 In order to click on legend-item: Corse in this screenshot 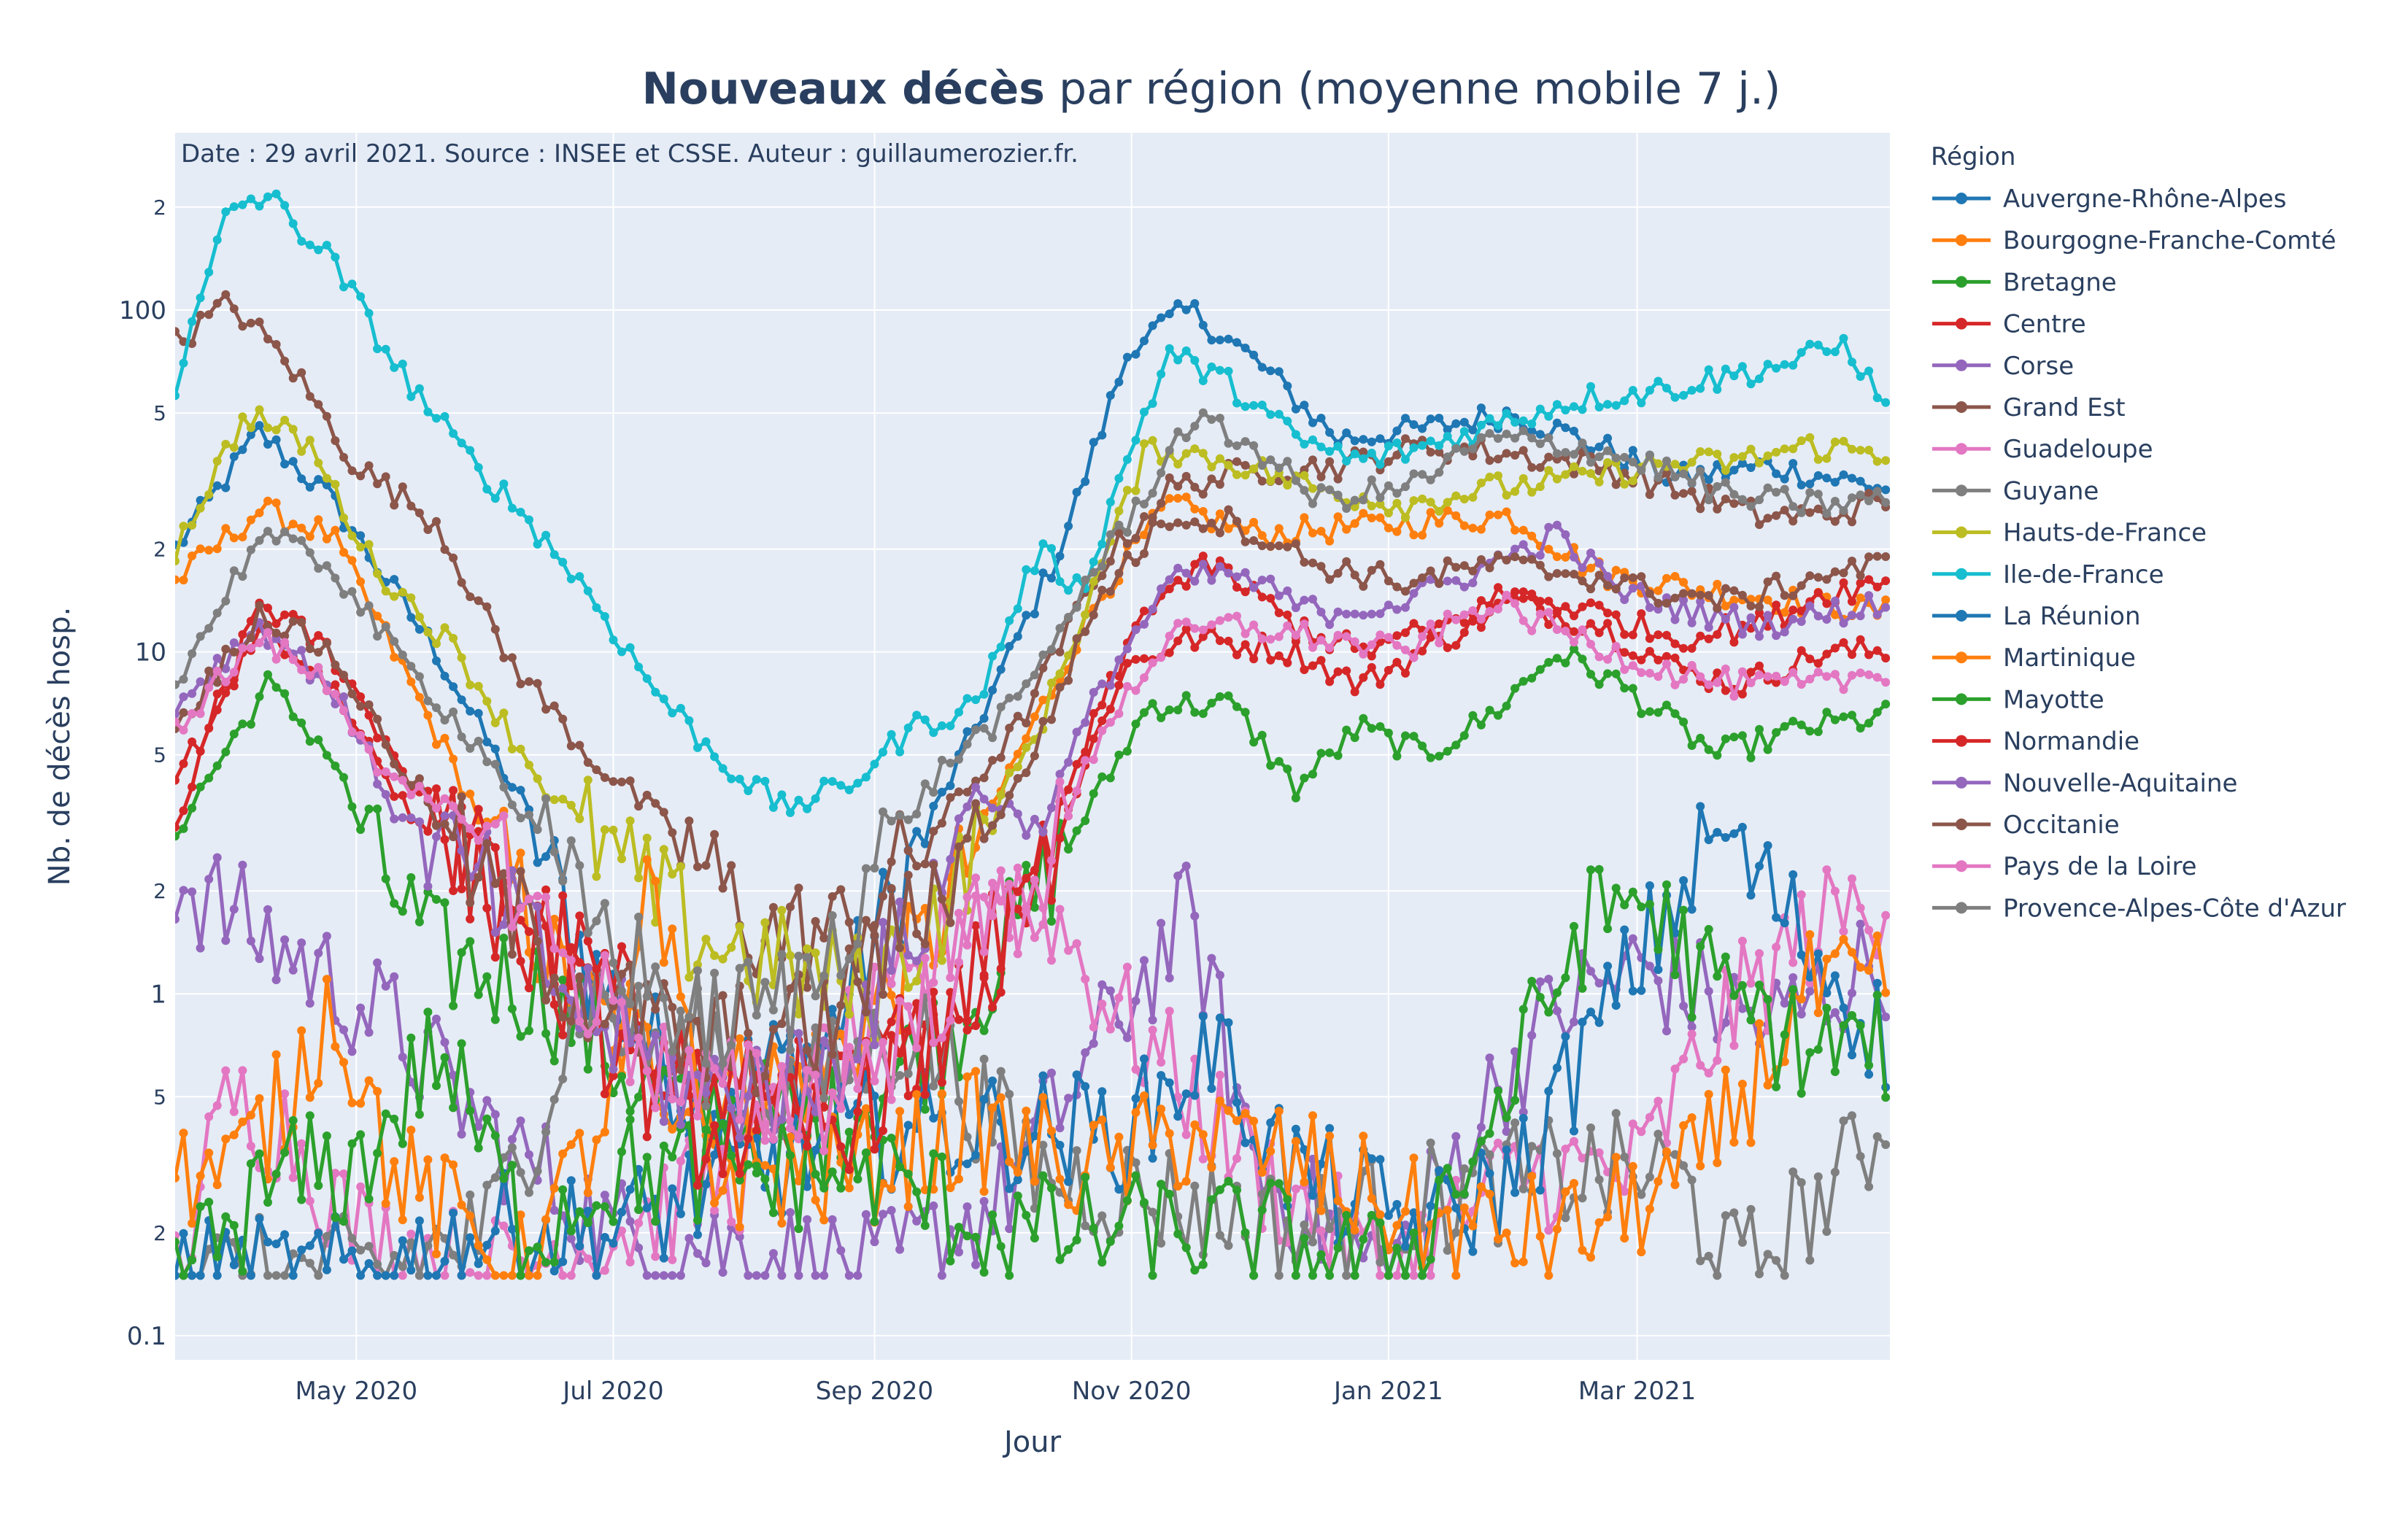, I will do `click(2003, 367)`.